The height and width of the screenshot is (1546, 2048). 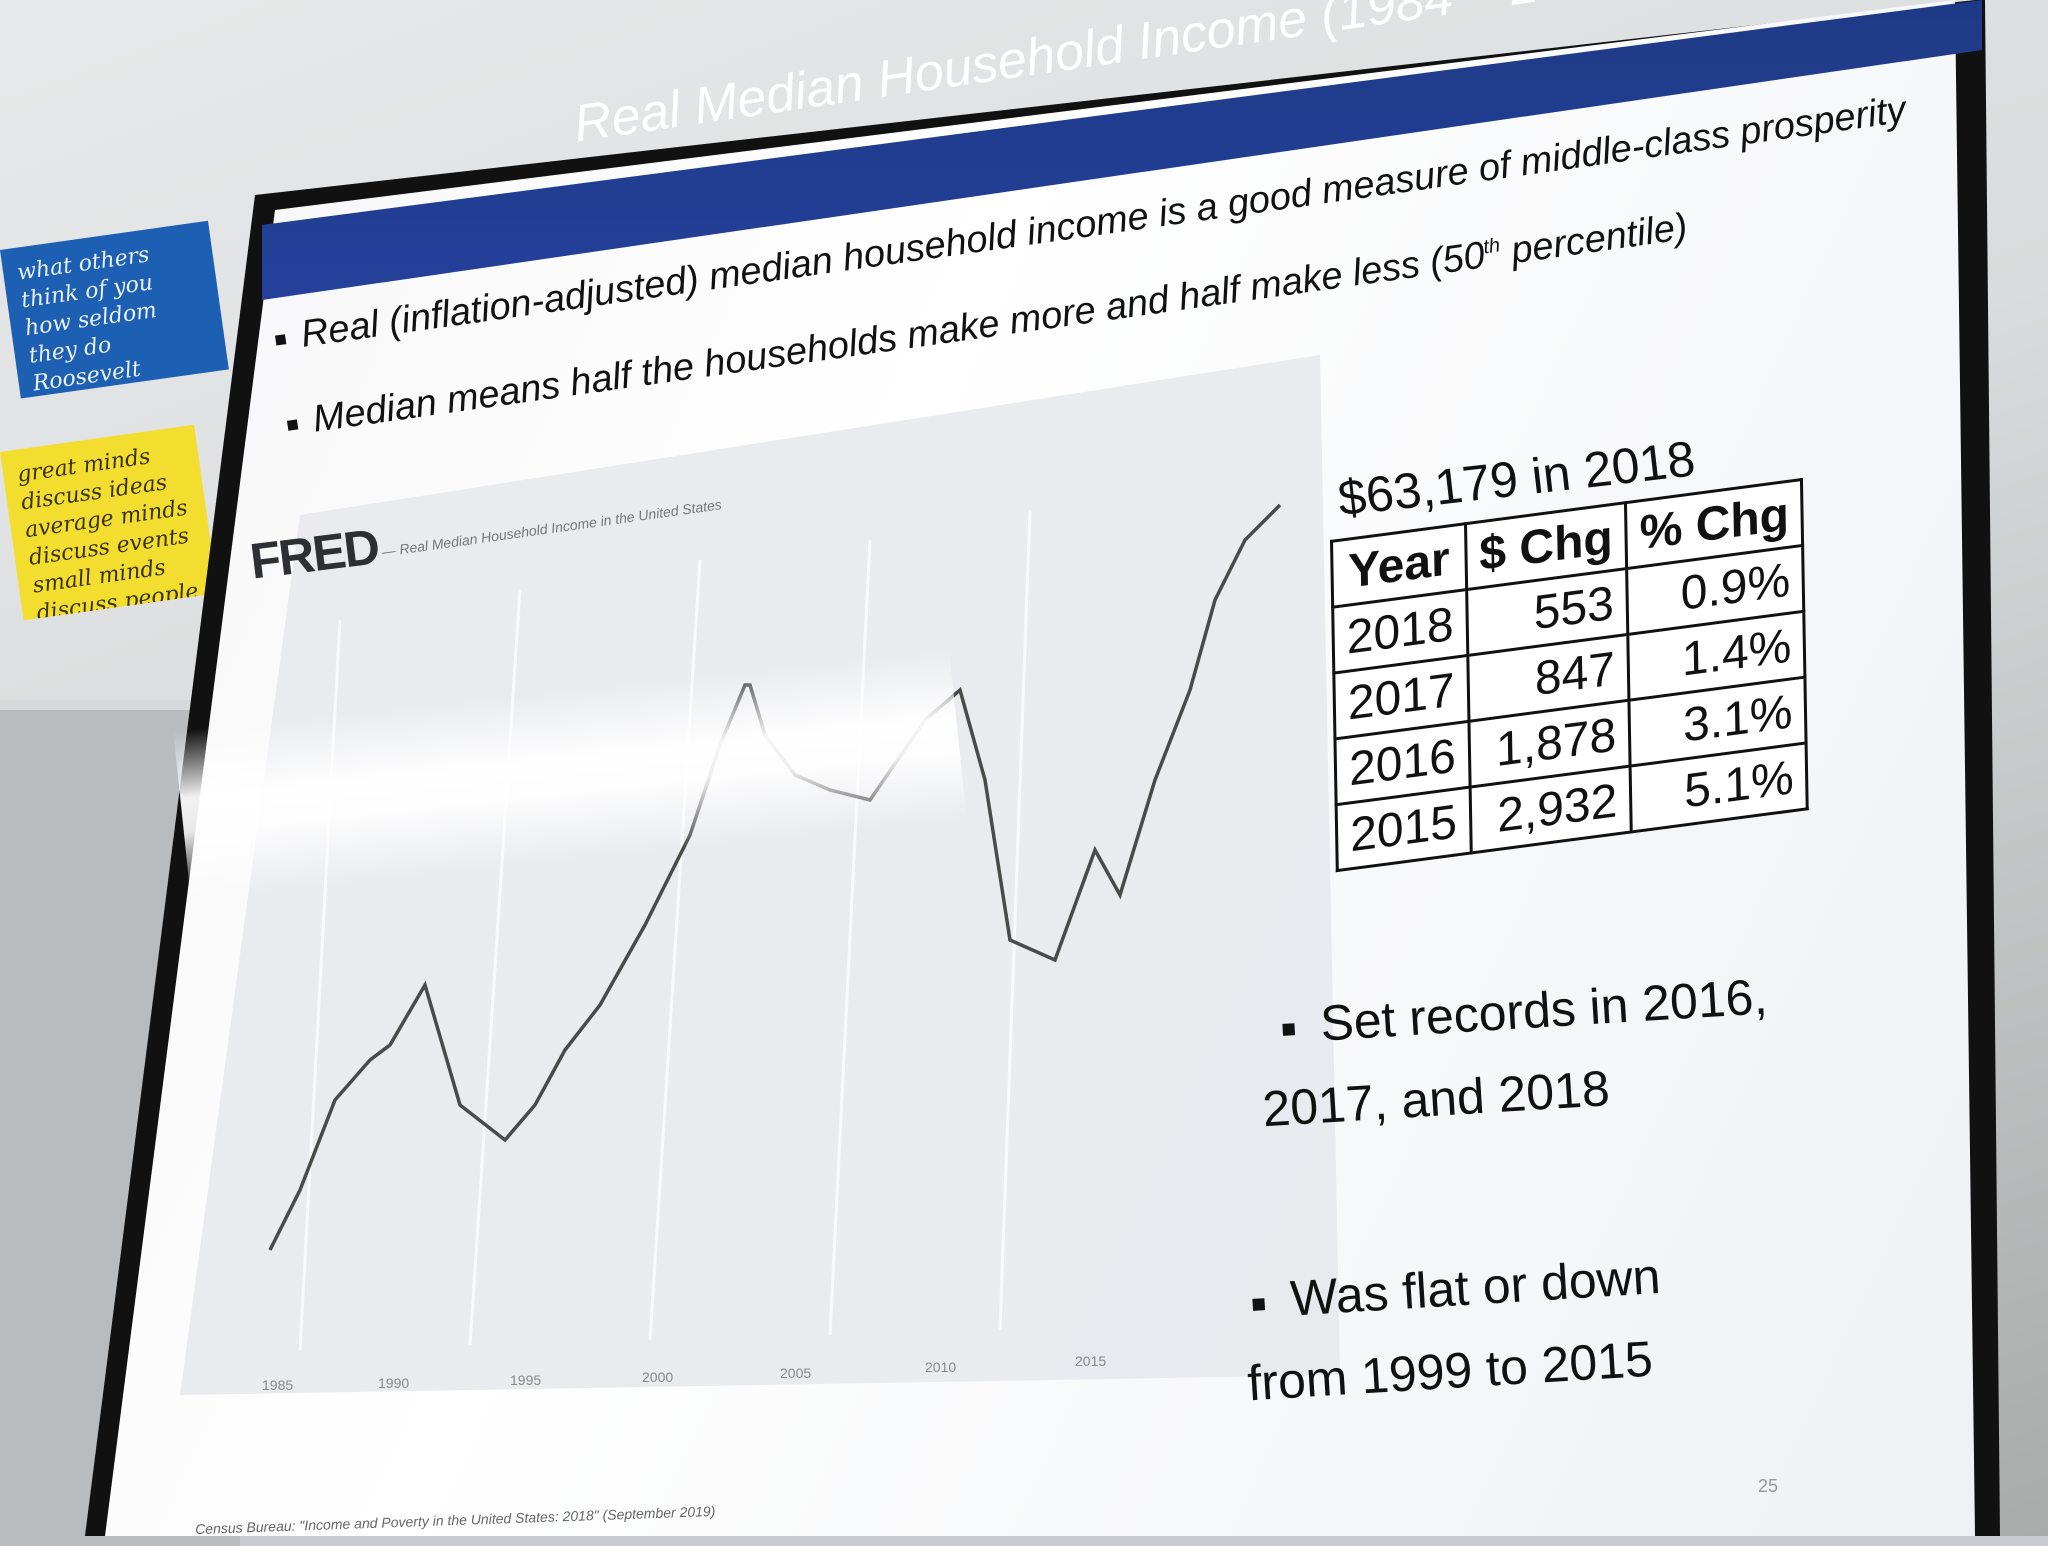 I want to click on x-tick-label: 2015, so click(x=1090, y=1361).